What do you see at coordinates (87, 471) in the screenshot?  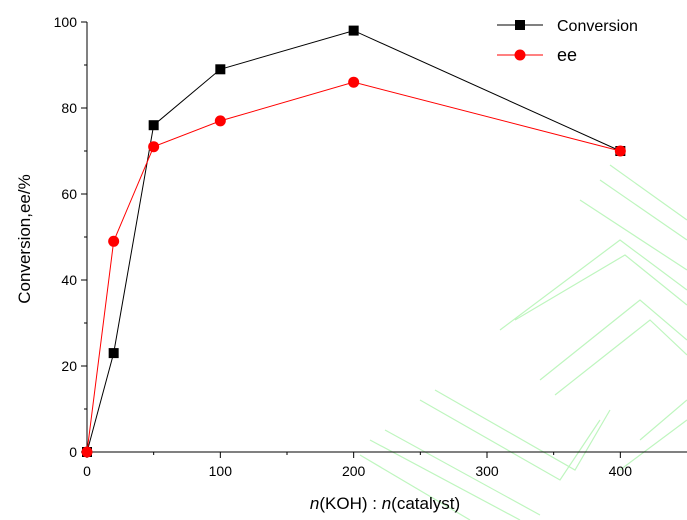 I see `x-tick-label: 0` at bounding box center [87, 471].